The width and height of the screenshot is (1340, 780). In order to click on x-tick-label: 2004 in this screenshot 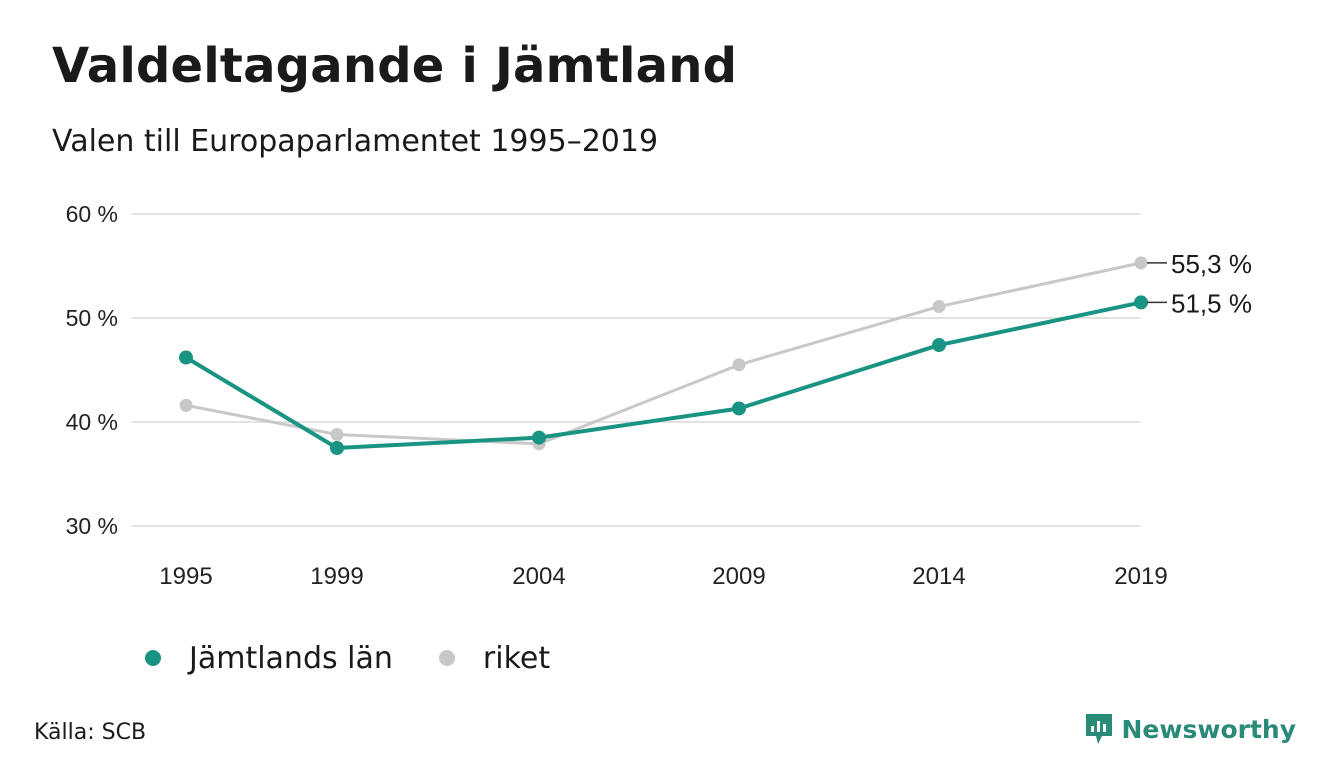, I will do `click(538, 576)`.